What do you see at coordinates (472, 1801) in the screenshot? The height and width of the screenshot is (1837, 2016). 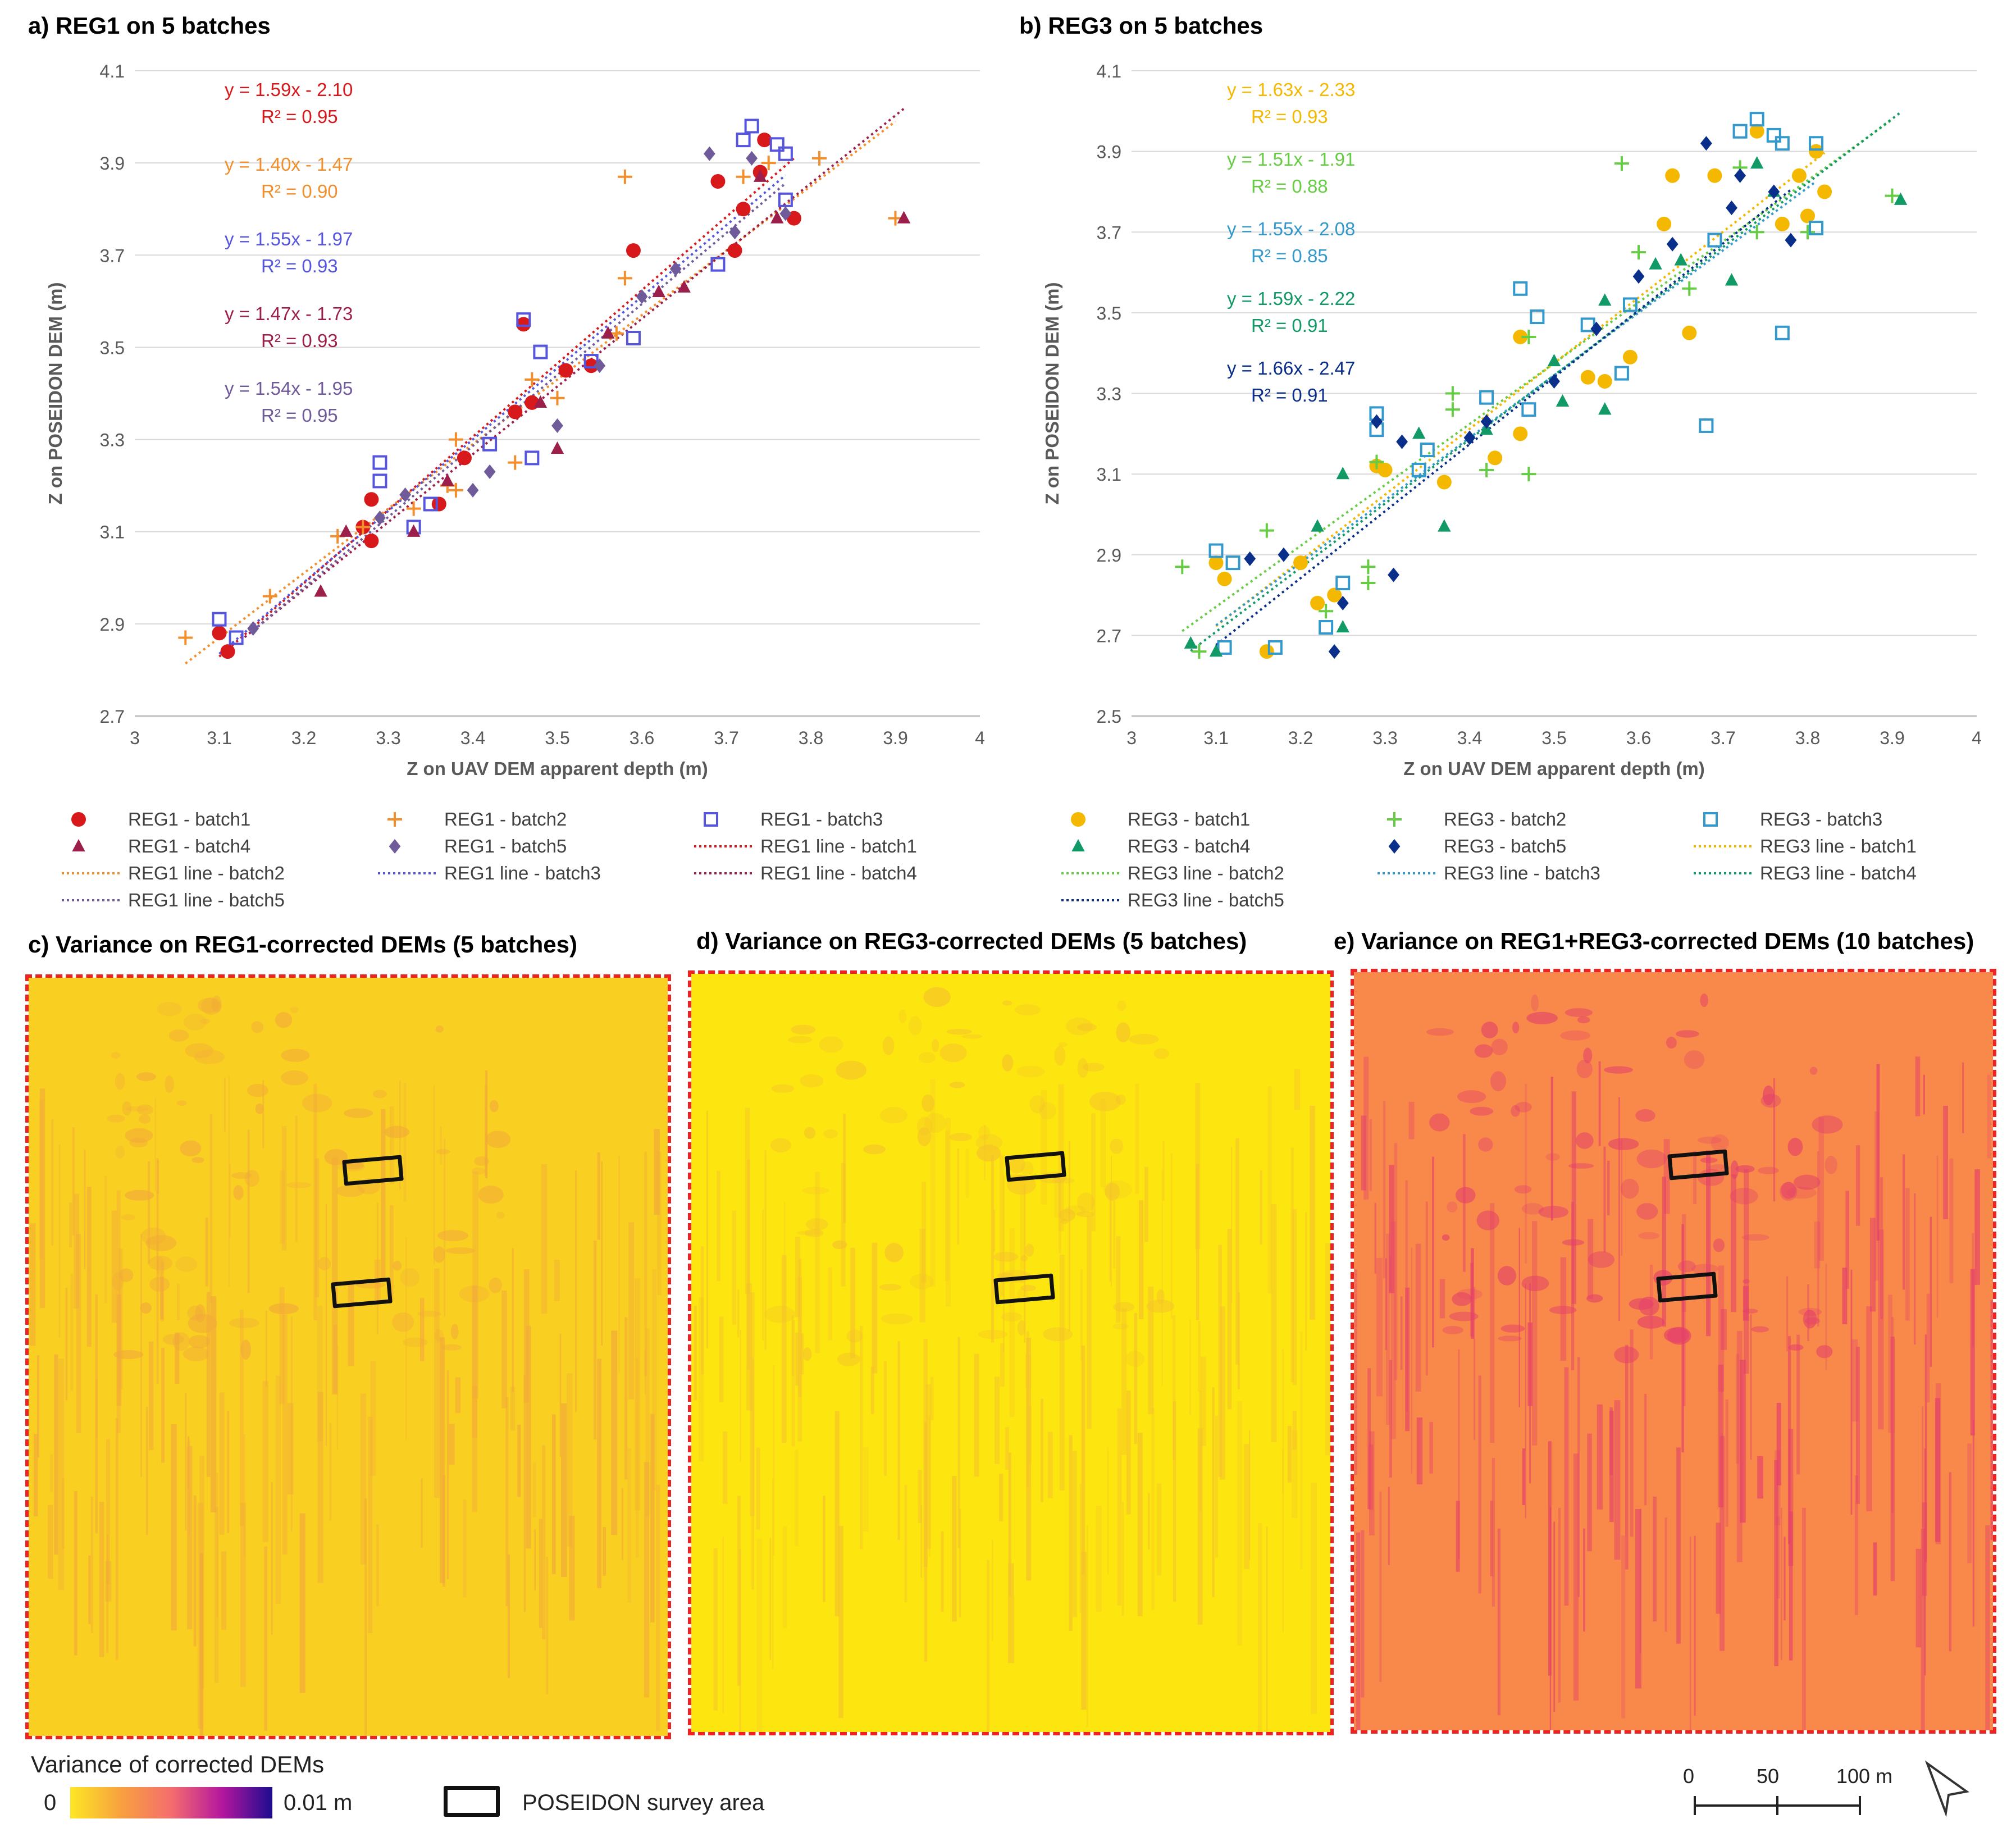 I see `survey-legend-symbol` at bounding box center [472, 1801].